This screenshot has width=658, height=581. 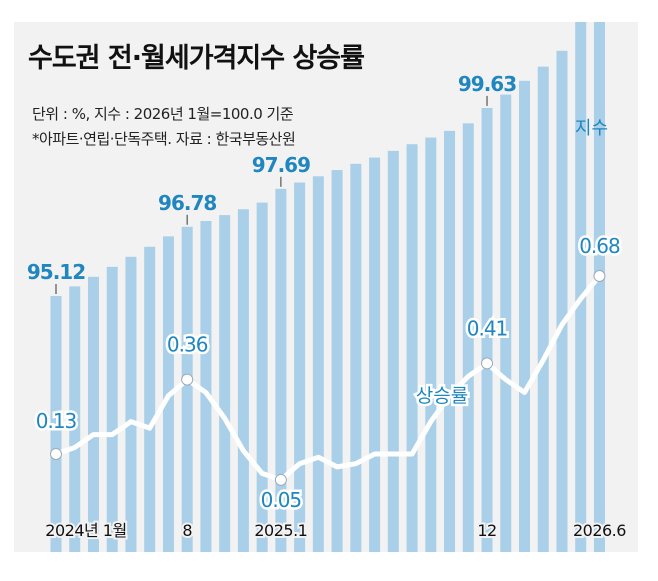 I want to click on rate-value-label: 0.41, so click(x=487, y=328).